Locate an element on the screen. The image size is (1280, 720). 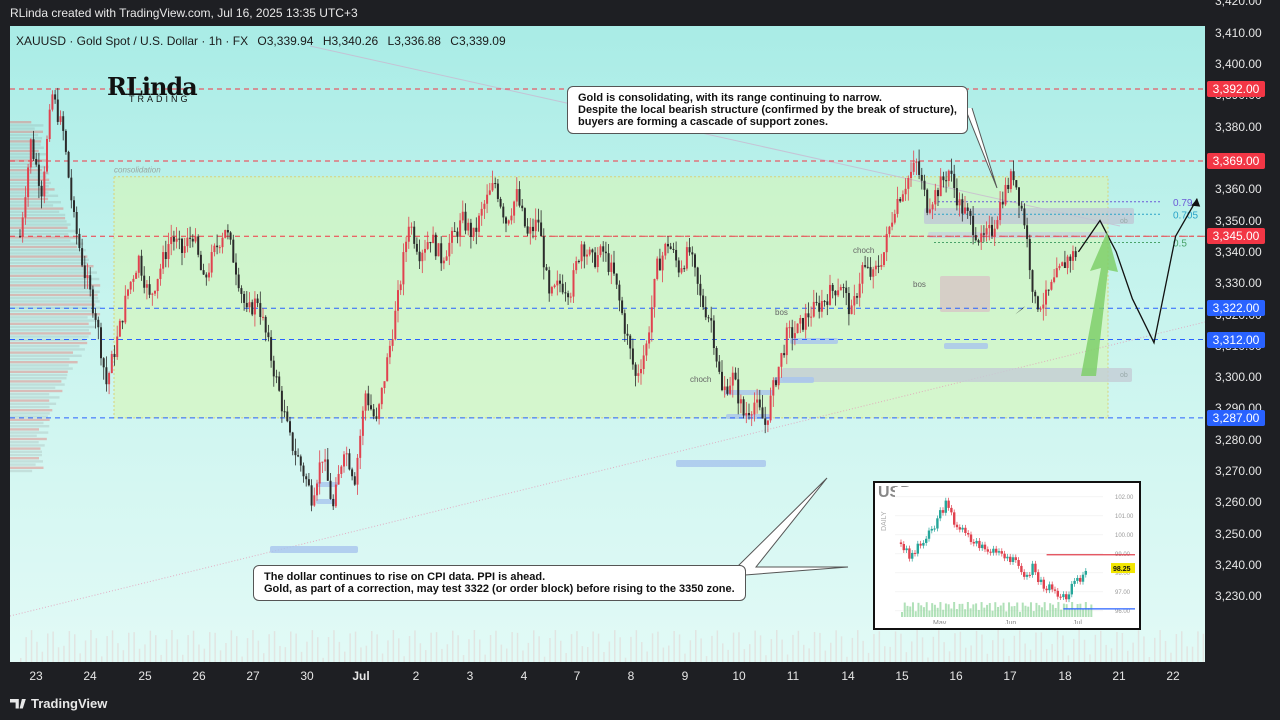
y-tick-label: 3,340.00 is located at coordinates (1238, 251).